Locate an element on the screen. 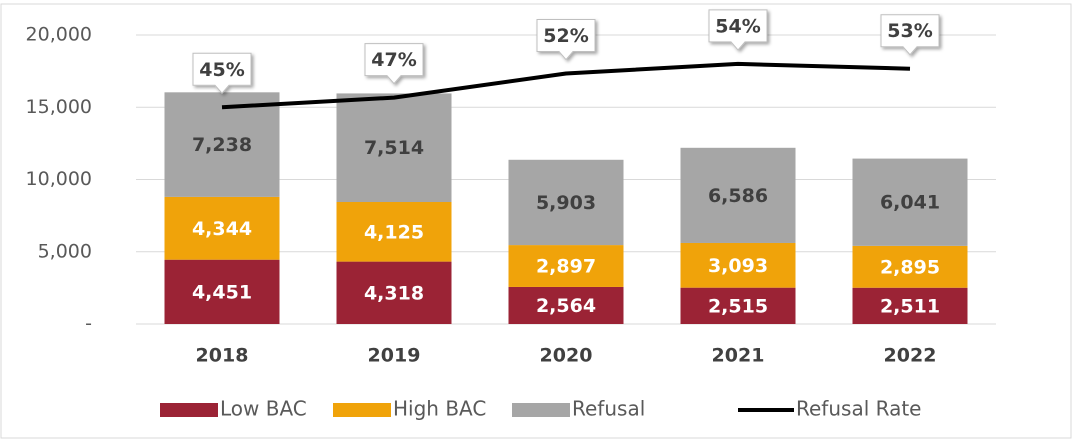 The width and height of the screenshot is (1074, 440). x-tick-label: 2019 is located at coordinates (394, 356).